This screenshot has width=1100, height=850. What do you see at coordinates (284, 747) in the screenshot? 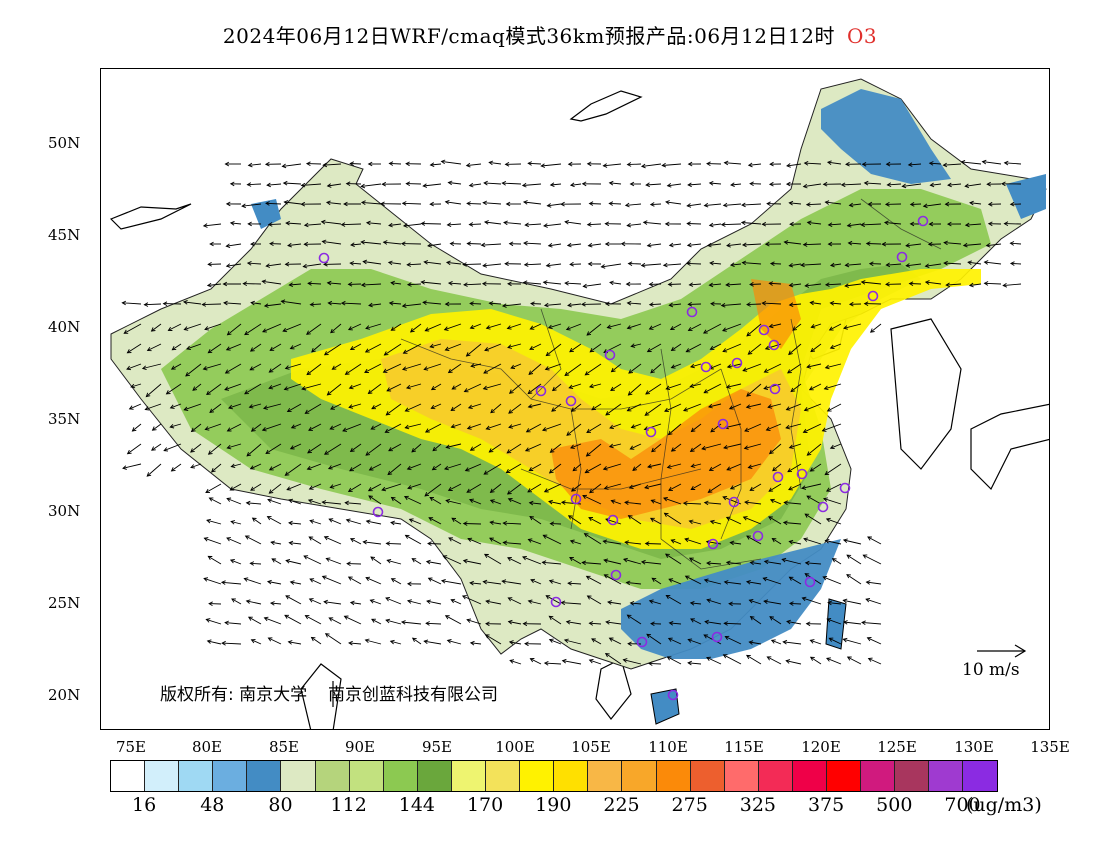
I see `lon-label-85e: 85E` at bounding box center [284, 747].